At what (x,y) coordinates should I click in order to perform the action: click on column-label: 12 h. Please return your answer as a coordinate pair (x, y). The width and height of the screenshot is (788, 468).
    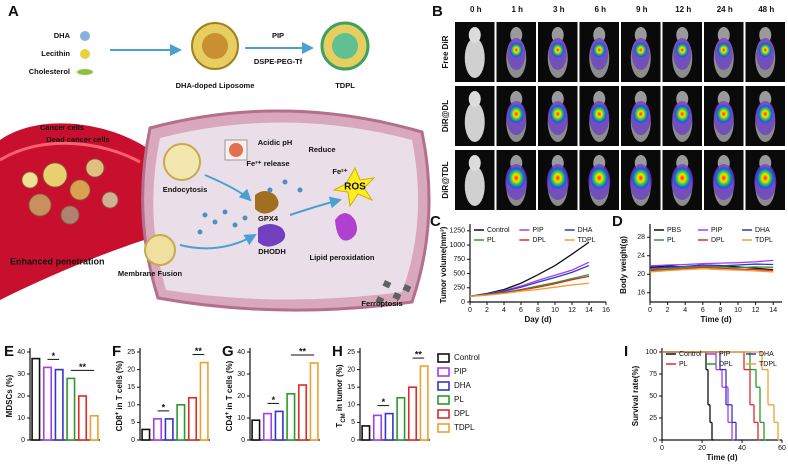
    Looking at the image, I should click on (683, 9).